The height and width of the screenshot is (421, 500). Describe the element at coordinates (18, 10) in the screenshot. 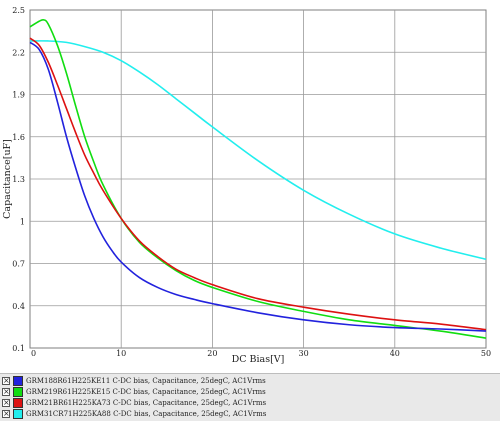

I see `y-tick-label: 2.5` at that location.